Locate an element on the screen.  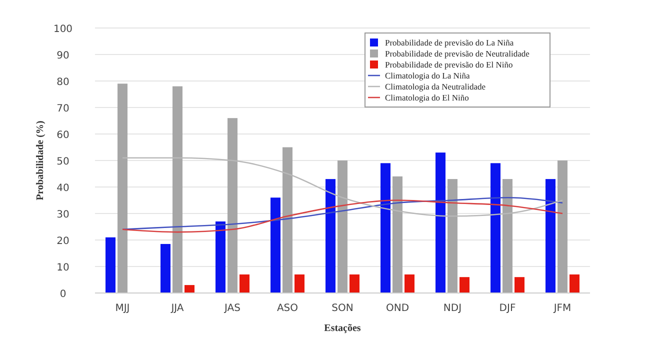
y-tick-label: 90 is located at coordinates (63, 56).